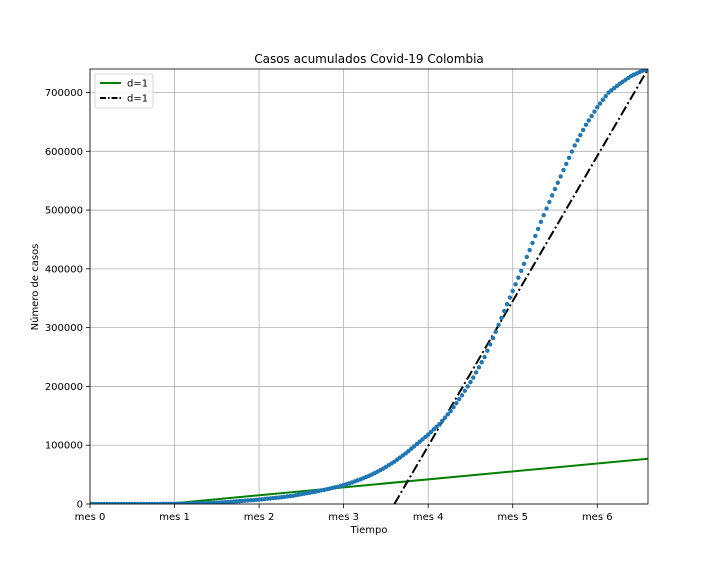 Image resolution: width=720 pixels, height=576 pixels. What do you see at coordinates (369, 530) in the screenshot?
I see `x-axis-label: Tiempo` at bounding box center [369, 530].